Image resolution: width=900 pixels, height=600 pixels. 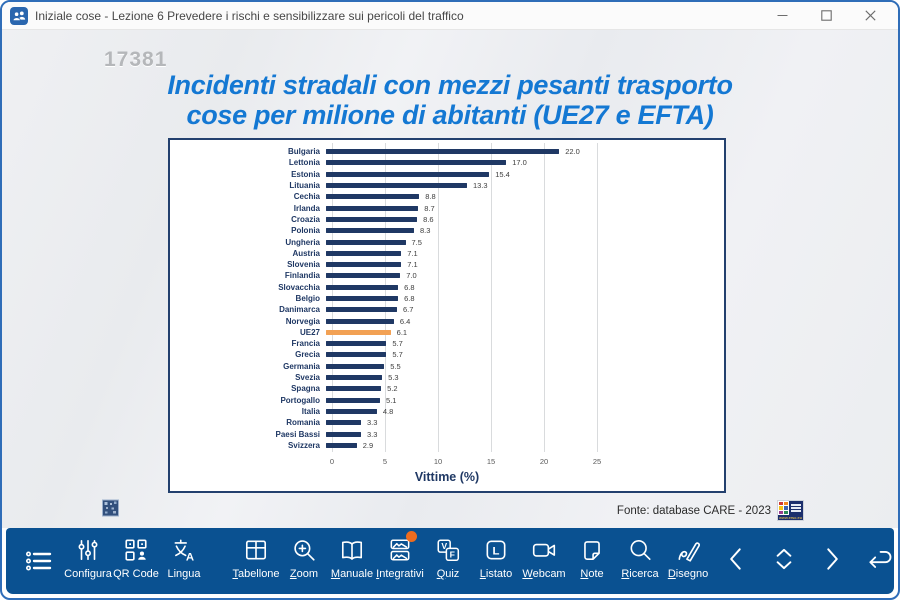 What do you see at coordinates (544, 561) in the screenshot?
I see `toolbar-item-webcam: Webcam` at bounding box center [544, 561].